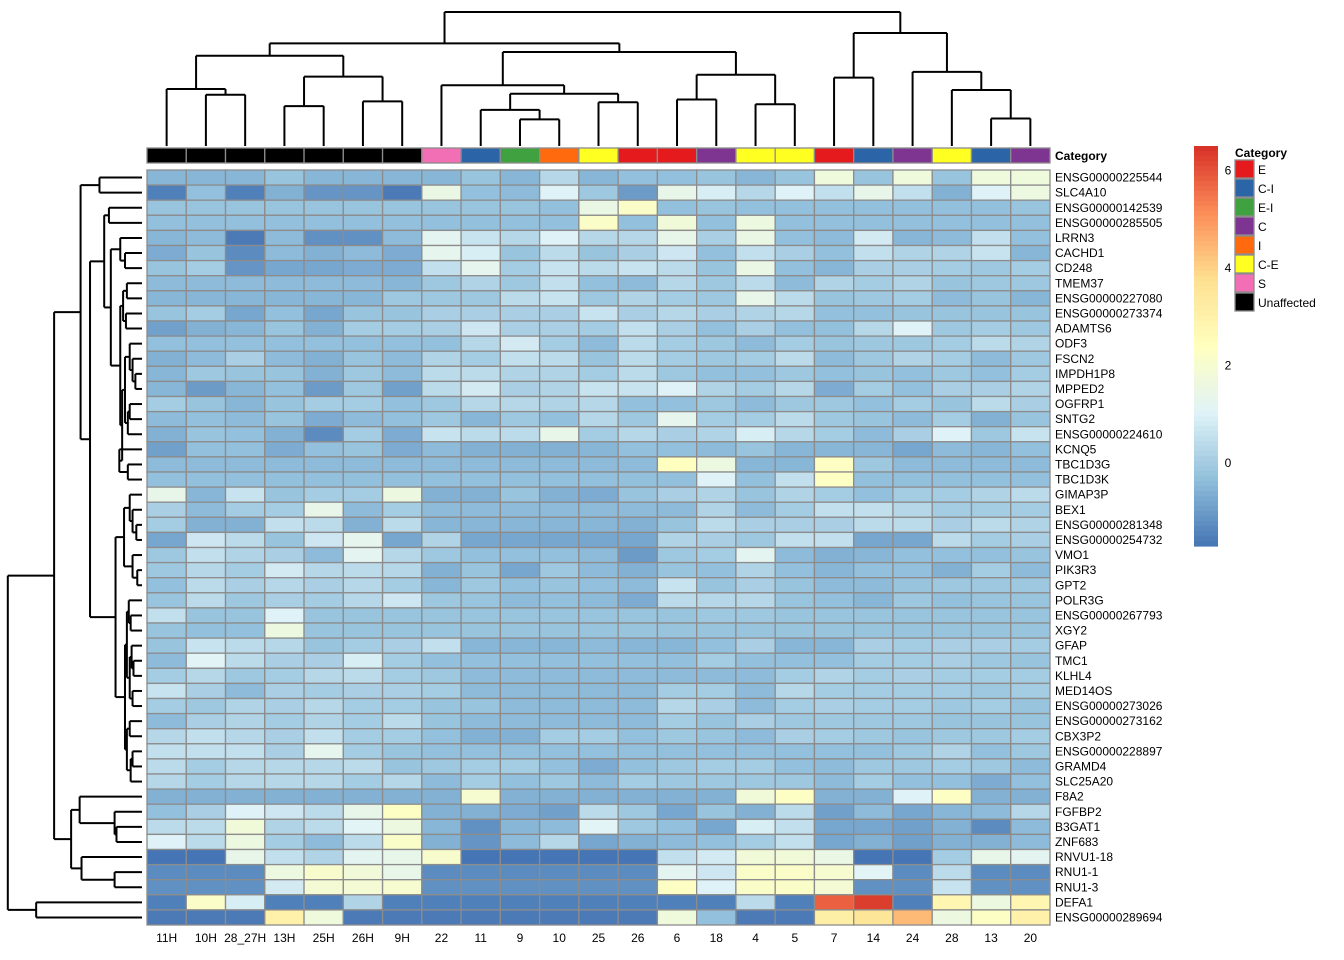 The height and width of the screenshot is (960, 1344). I want to click on row-label: ENSG00000254732, so click(1109, 540).